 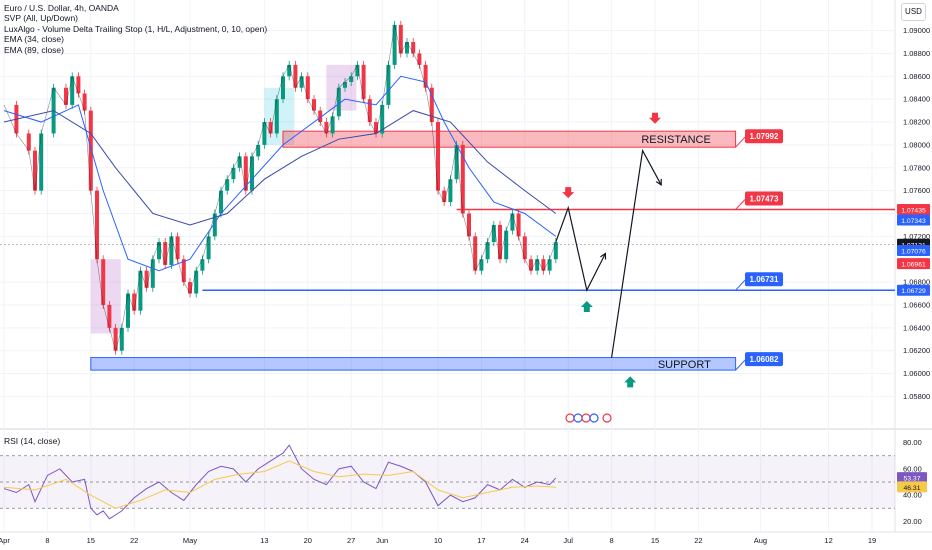 What do you see at coordinates (91, 540) in the screenshot?
I see `time-tick-label: 15` at bounding box center [91, 540].